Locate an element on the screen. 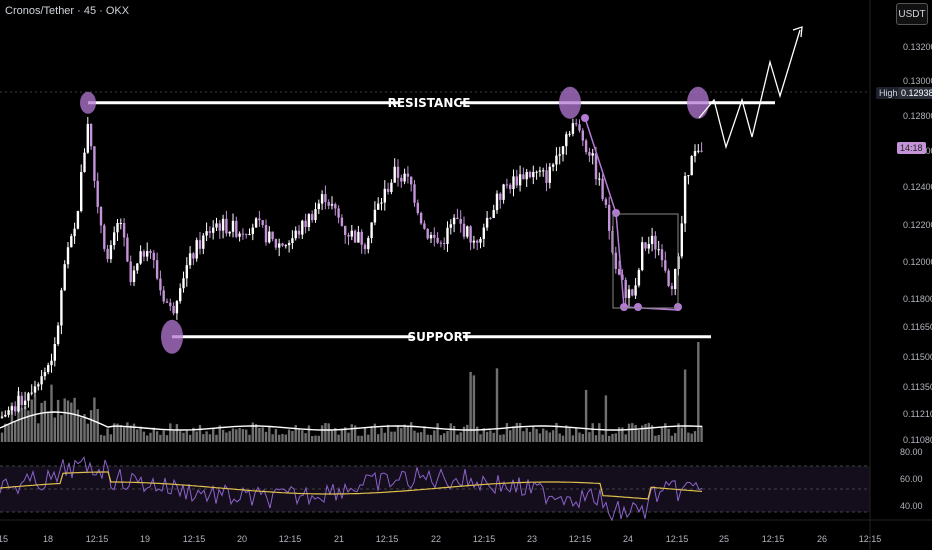 This screenshot has height=550, width=932. price-tick-label: 0.11500 is located at coordinates (917, 357).